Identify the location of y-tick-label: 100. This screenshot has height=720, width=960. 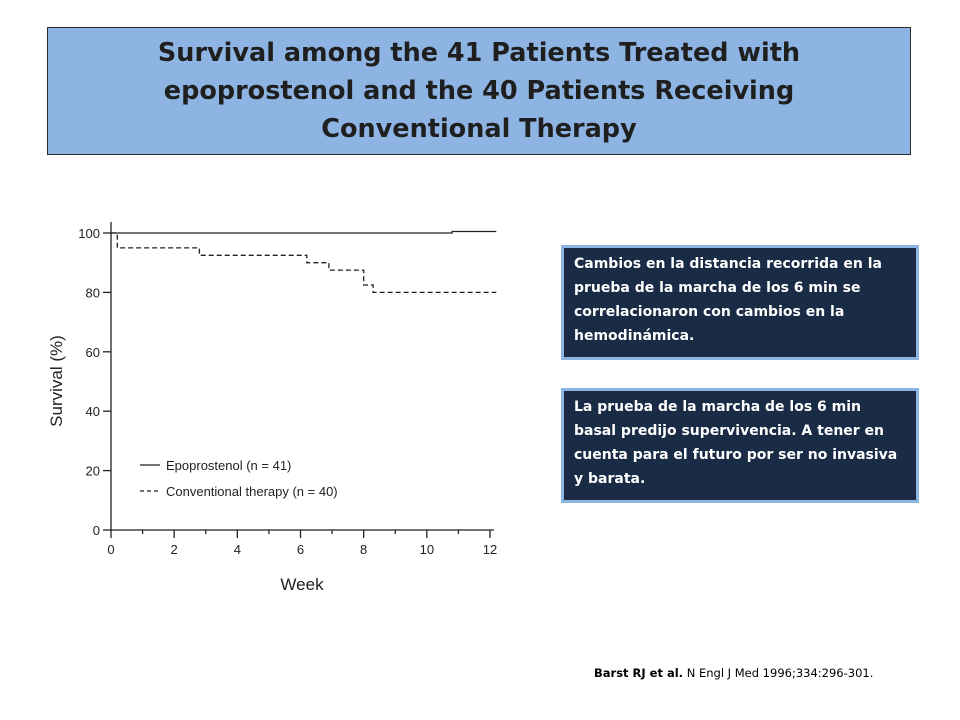
(89, 233).